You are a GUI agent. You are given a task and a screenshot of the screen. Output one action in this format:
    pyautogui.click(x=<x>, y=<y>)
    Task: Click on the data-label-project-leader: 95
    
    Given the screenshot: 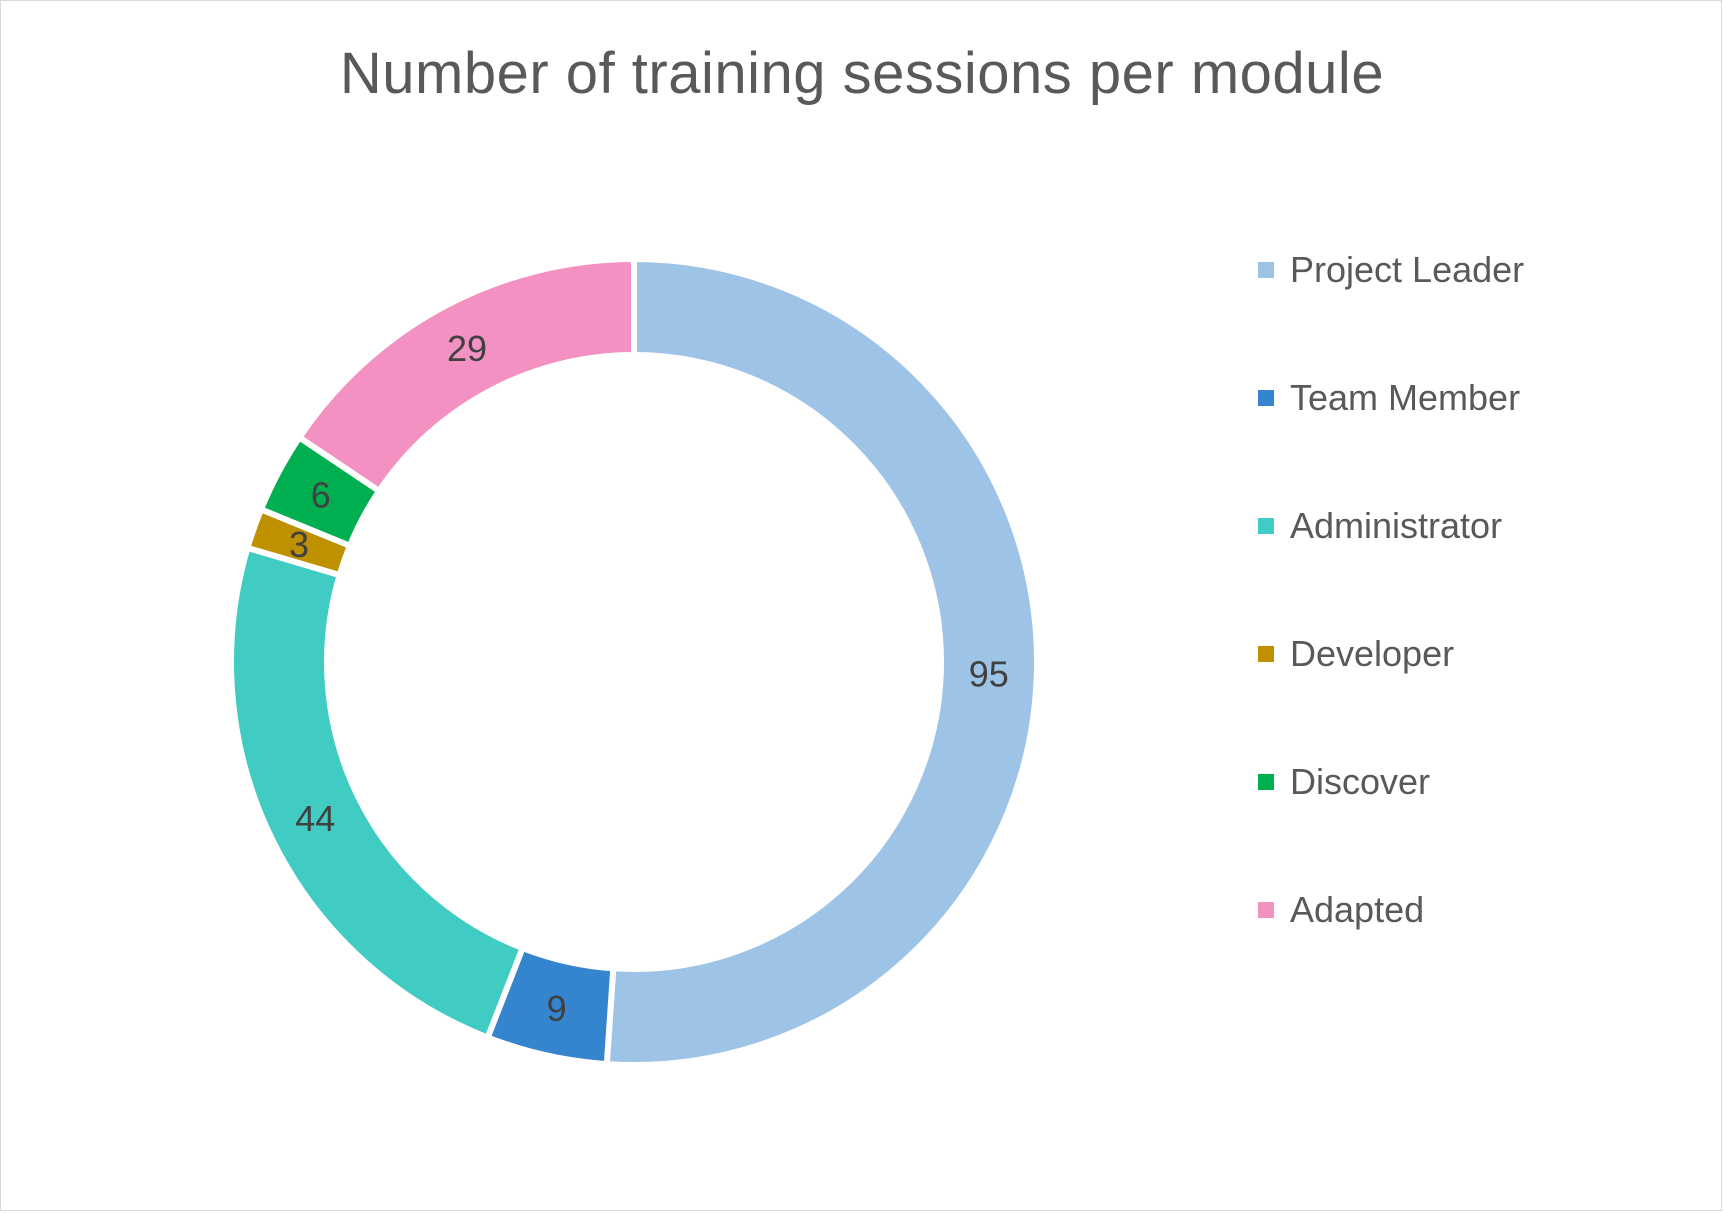 What is the action you would take?
    pyautogui.click(x=989, y=673)
    